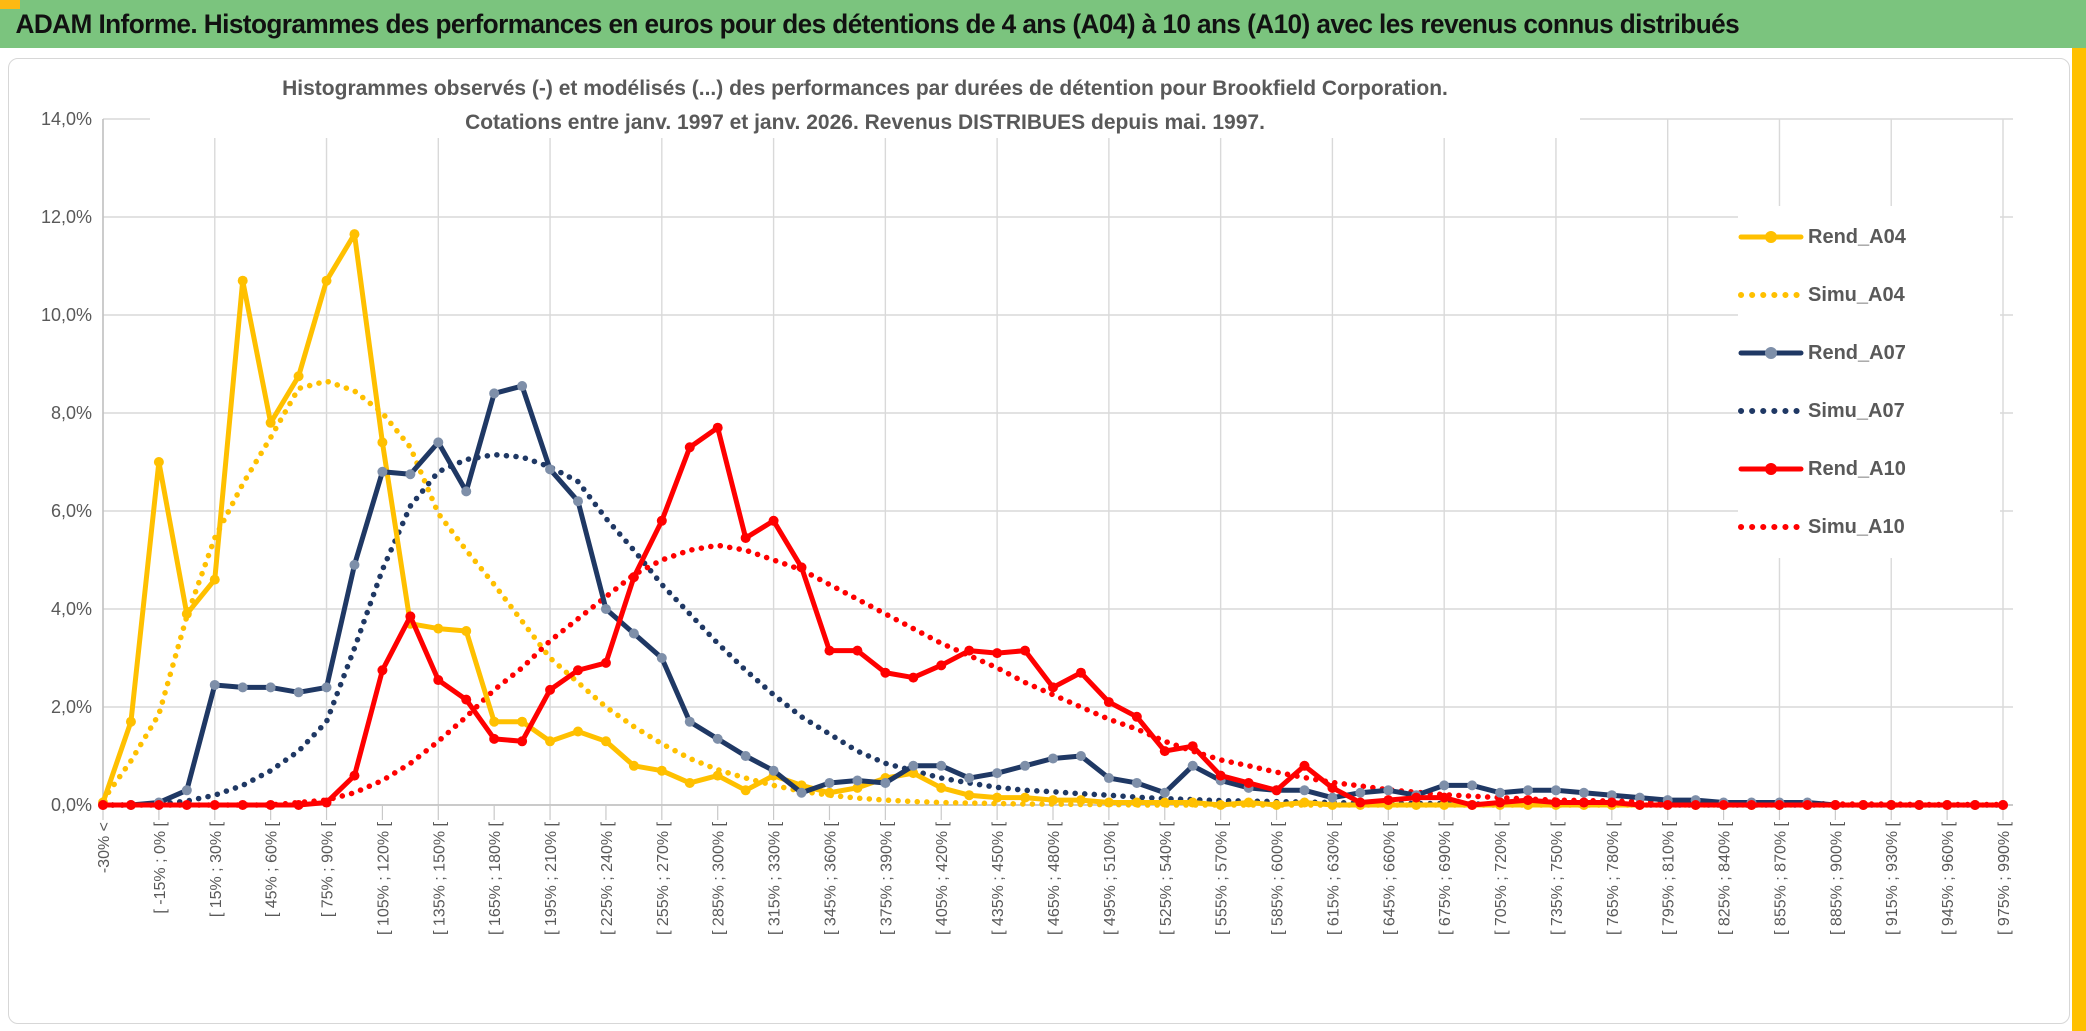  Describe the element at coordinates (160, 867) in the screenshot. I see `x-axis-tick-label: [ -15% ; 0% [` at that location.